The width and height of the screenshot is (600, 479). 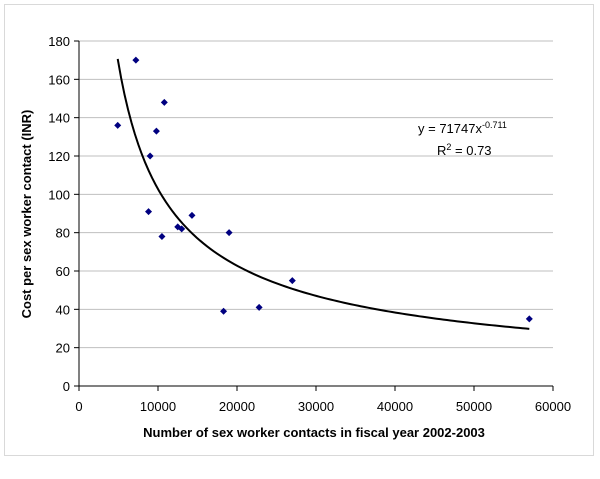 What do you see at coordinates (63, 309) in the screenshot?
I see `y-tick-label: 40` at bounding box center [63, 309].